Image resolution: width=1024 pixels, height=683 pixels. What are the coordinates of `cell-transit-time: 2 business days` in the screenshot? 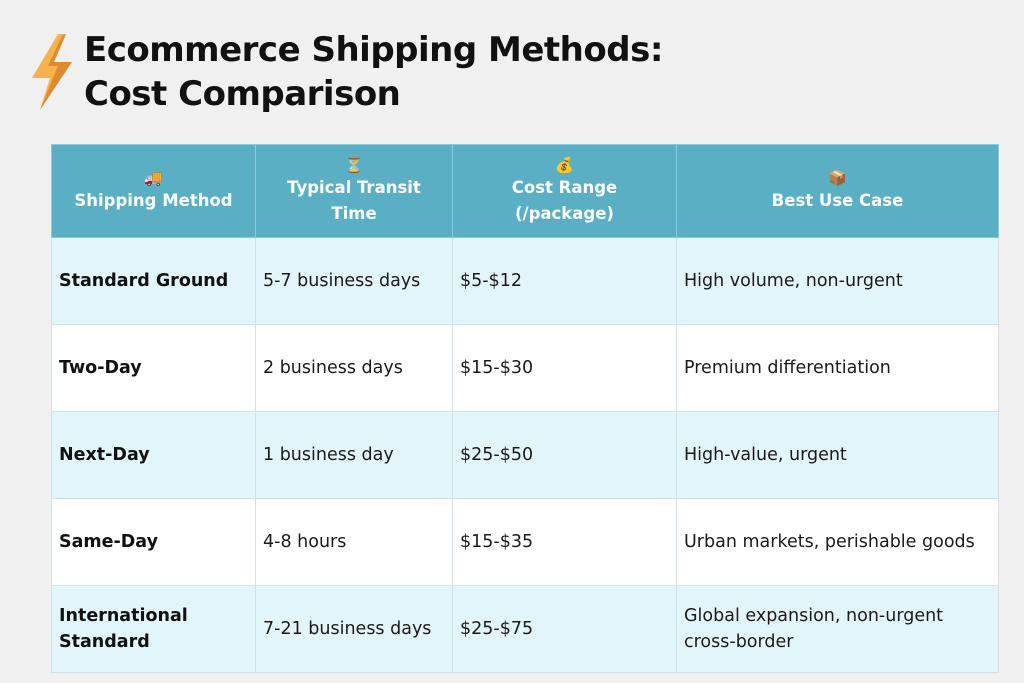 It's located at (354, 368).